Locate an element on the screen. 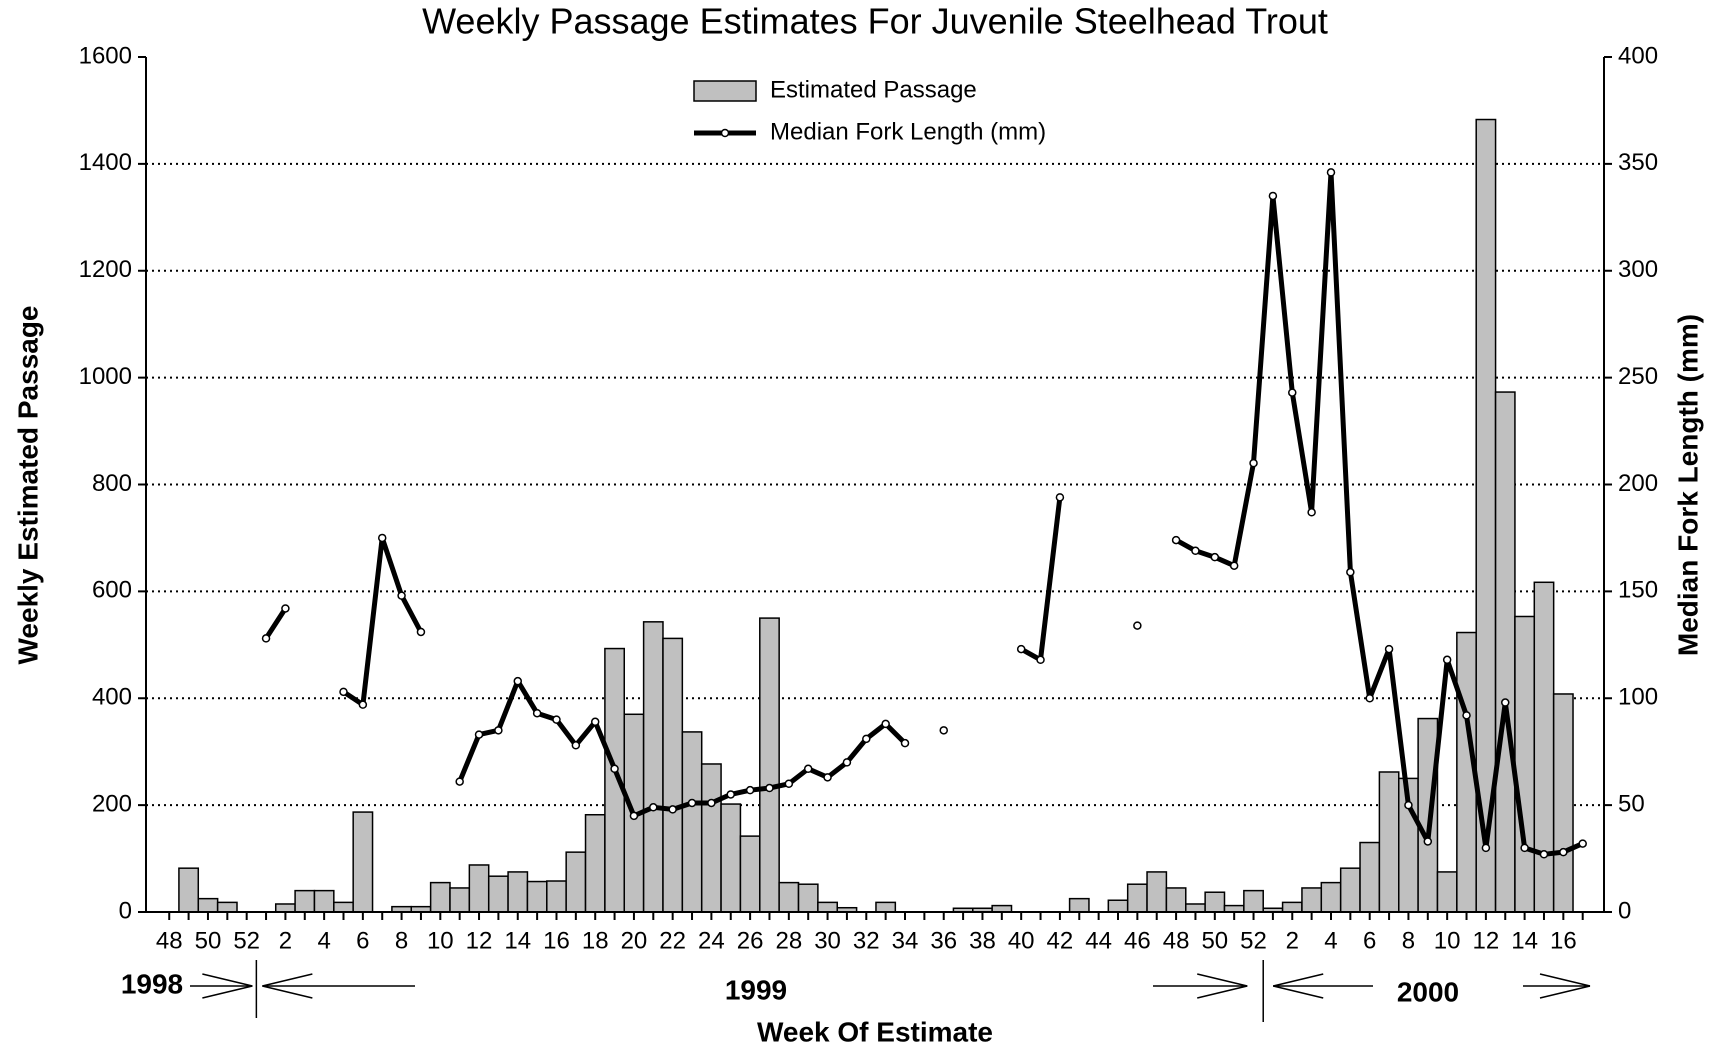  x-tick-label: 16 is located at coordinates (556, 940).